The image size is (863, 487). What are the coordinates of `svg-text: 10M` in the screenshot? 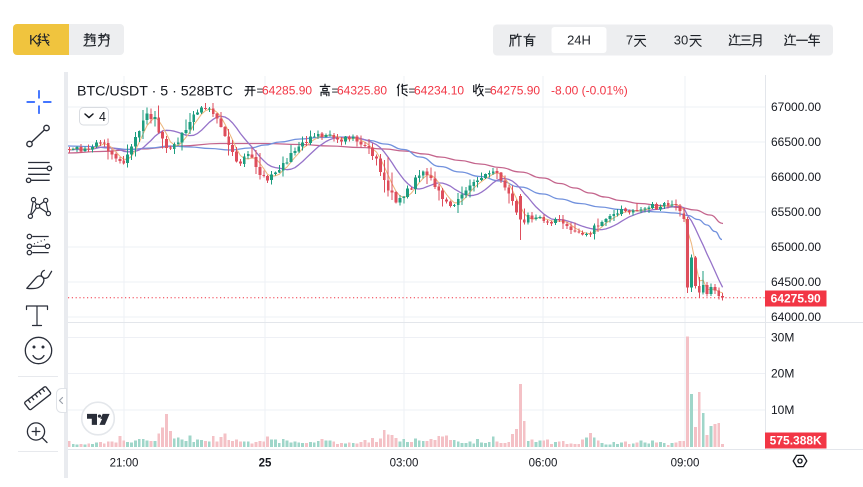 It's located at (782, 410).